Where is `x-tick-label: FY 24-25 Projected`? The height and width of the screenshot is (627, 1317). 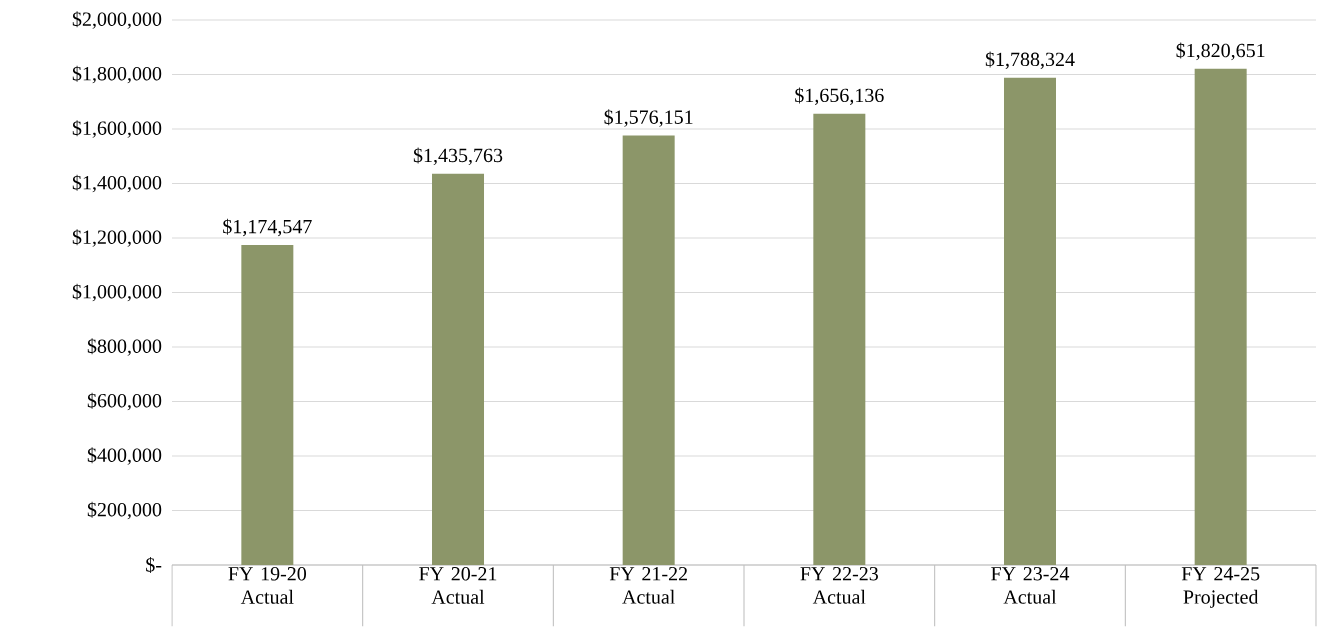
x-tick-label: FY 24-25 Projected is located at coordinates (1220, 587).